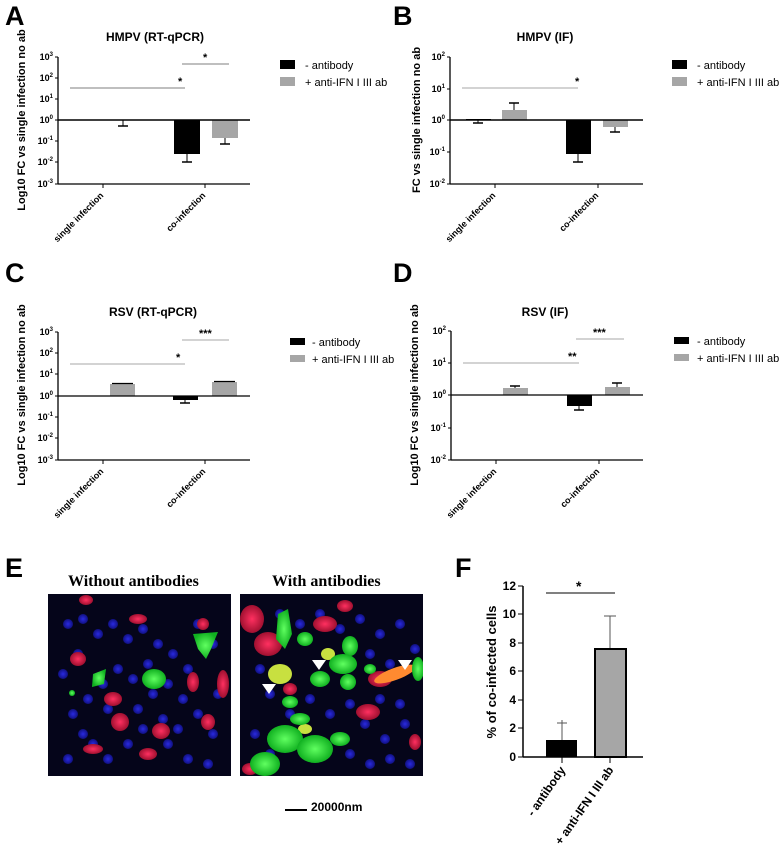  Describe the element at coordinates (15, 273) in the screenshot. I see `panel-letter-c: C` at that location.